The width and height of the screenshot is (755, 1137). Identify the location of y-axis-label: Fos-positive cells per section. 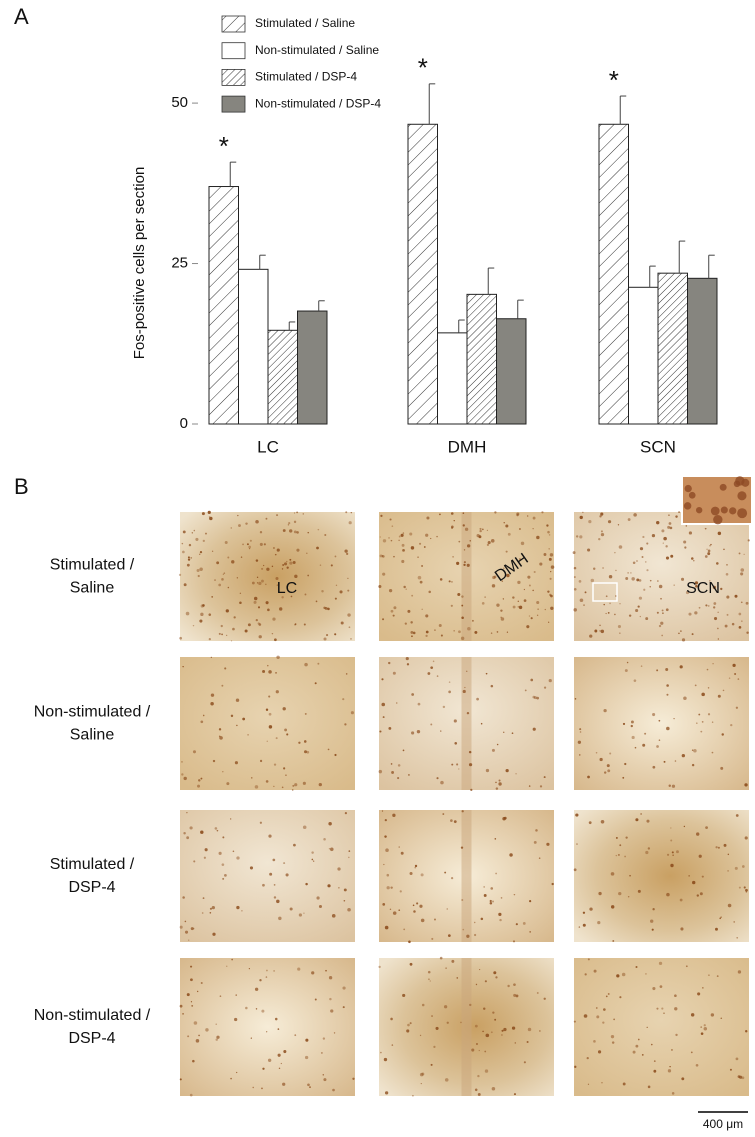
(139, 263).